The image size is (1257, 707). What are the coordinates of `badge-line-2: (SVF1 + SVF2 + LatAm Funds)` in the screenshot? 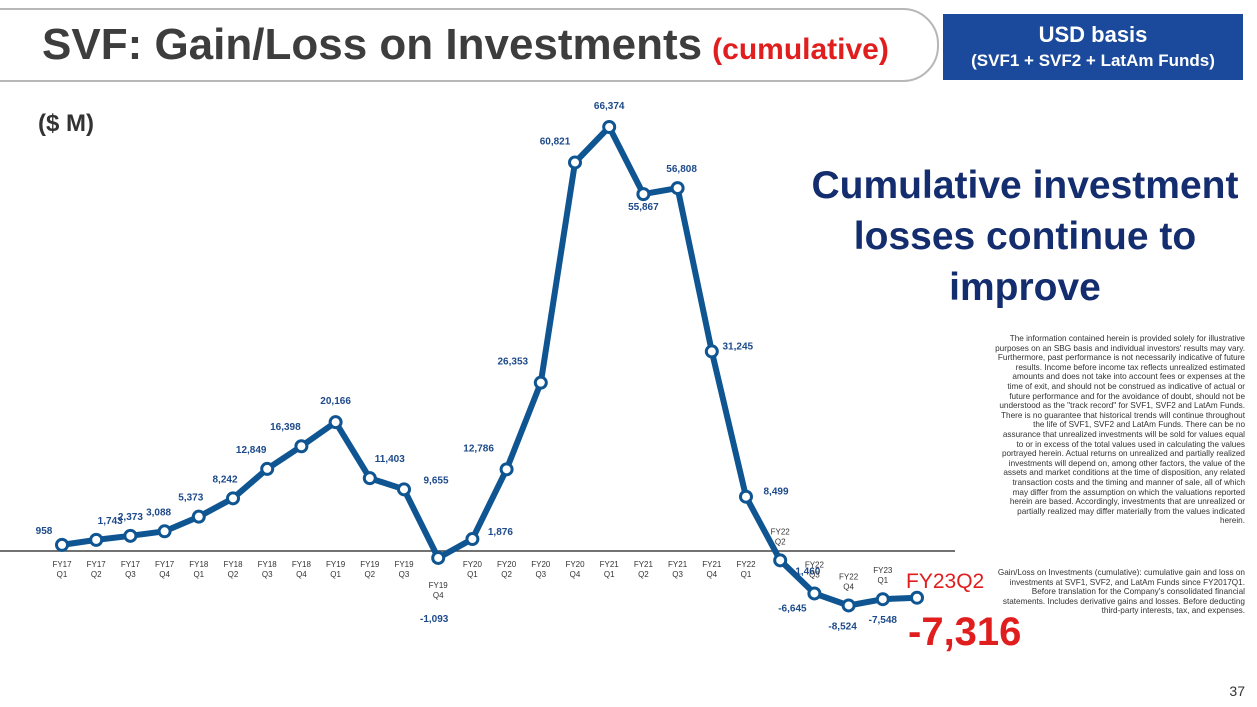 It's located at (1093, 60).